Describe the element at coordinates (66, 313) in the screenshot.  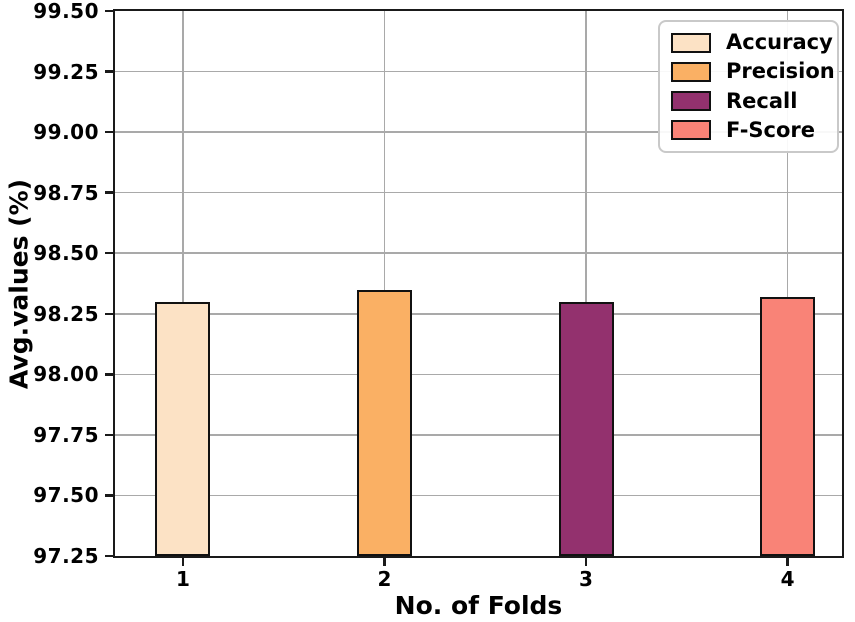
I see `y-tick-label: 98.25` at that location.